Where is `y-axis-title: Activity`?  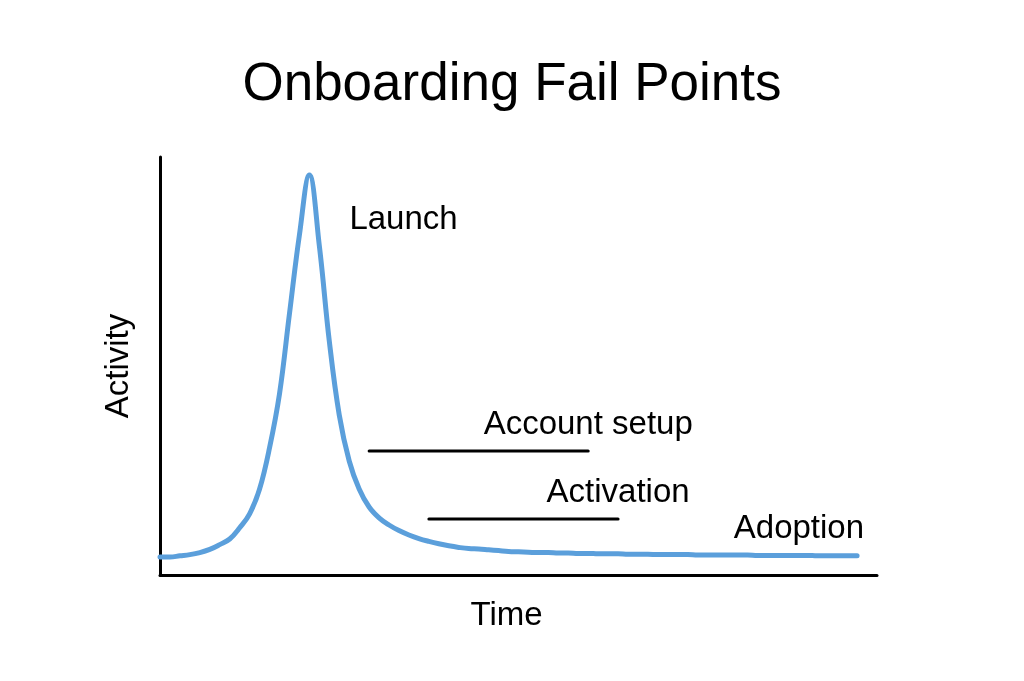
y-axis-title: Activity is located at coordinates (116, 366).